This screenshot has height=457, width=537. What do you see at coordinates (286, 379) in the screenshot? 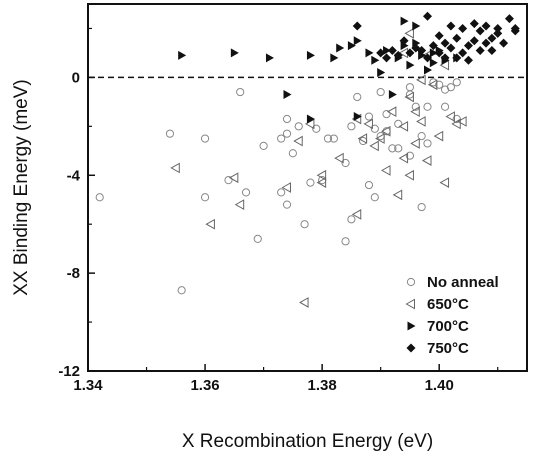
I see `x-axis-ticks: 1.34 1.36 1.38 1.40` at bounding box center [286, 379].